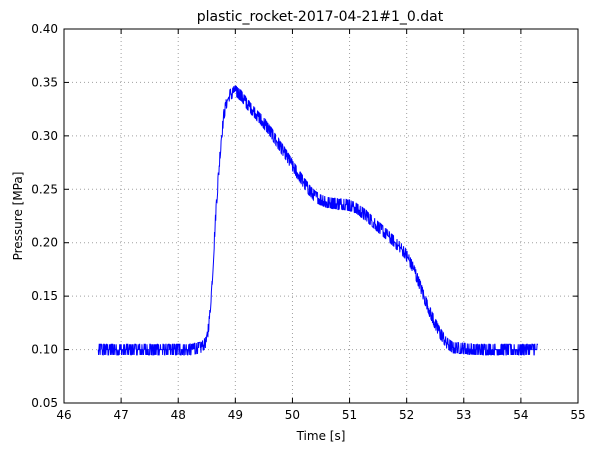 Image resolution: width=600 pixels, height=450 pixels. What do you see at coordinates (44, 403) in the screenshot?
I see `y-tick-label: 0.05` at bounding box center [44, 403].